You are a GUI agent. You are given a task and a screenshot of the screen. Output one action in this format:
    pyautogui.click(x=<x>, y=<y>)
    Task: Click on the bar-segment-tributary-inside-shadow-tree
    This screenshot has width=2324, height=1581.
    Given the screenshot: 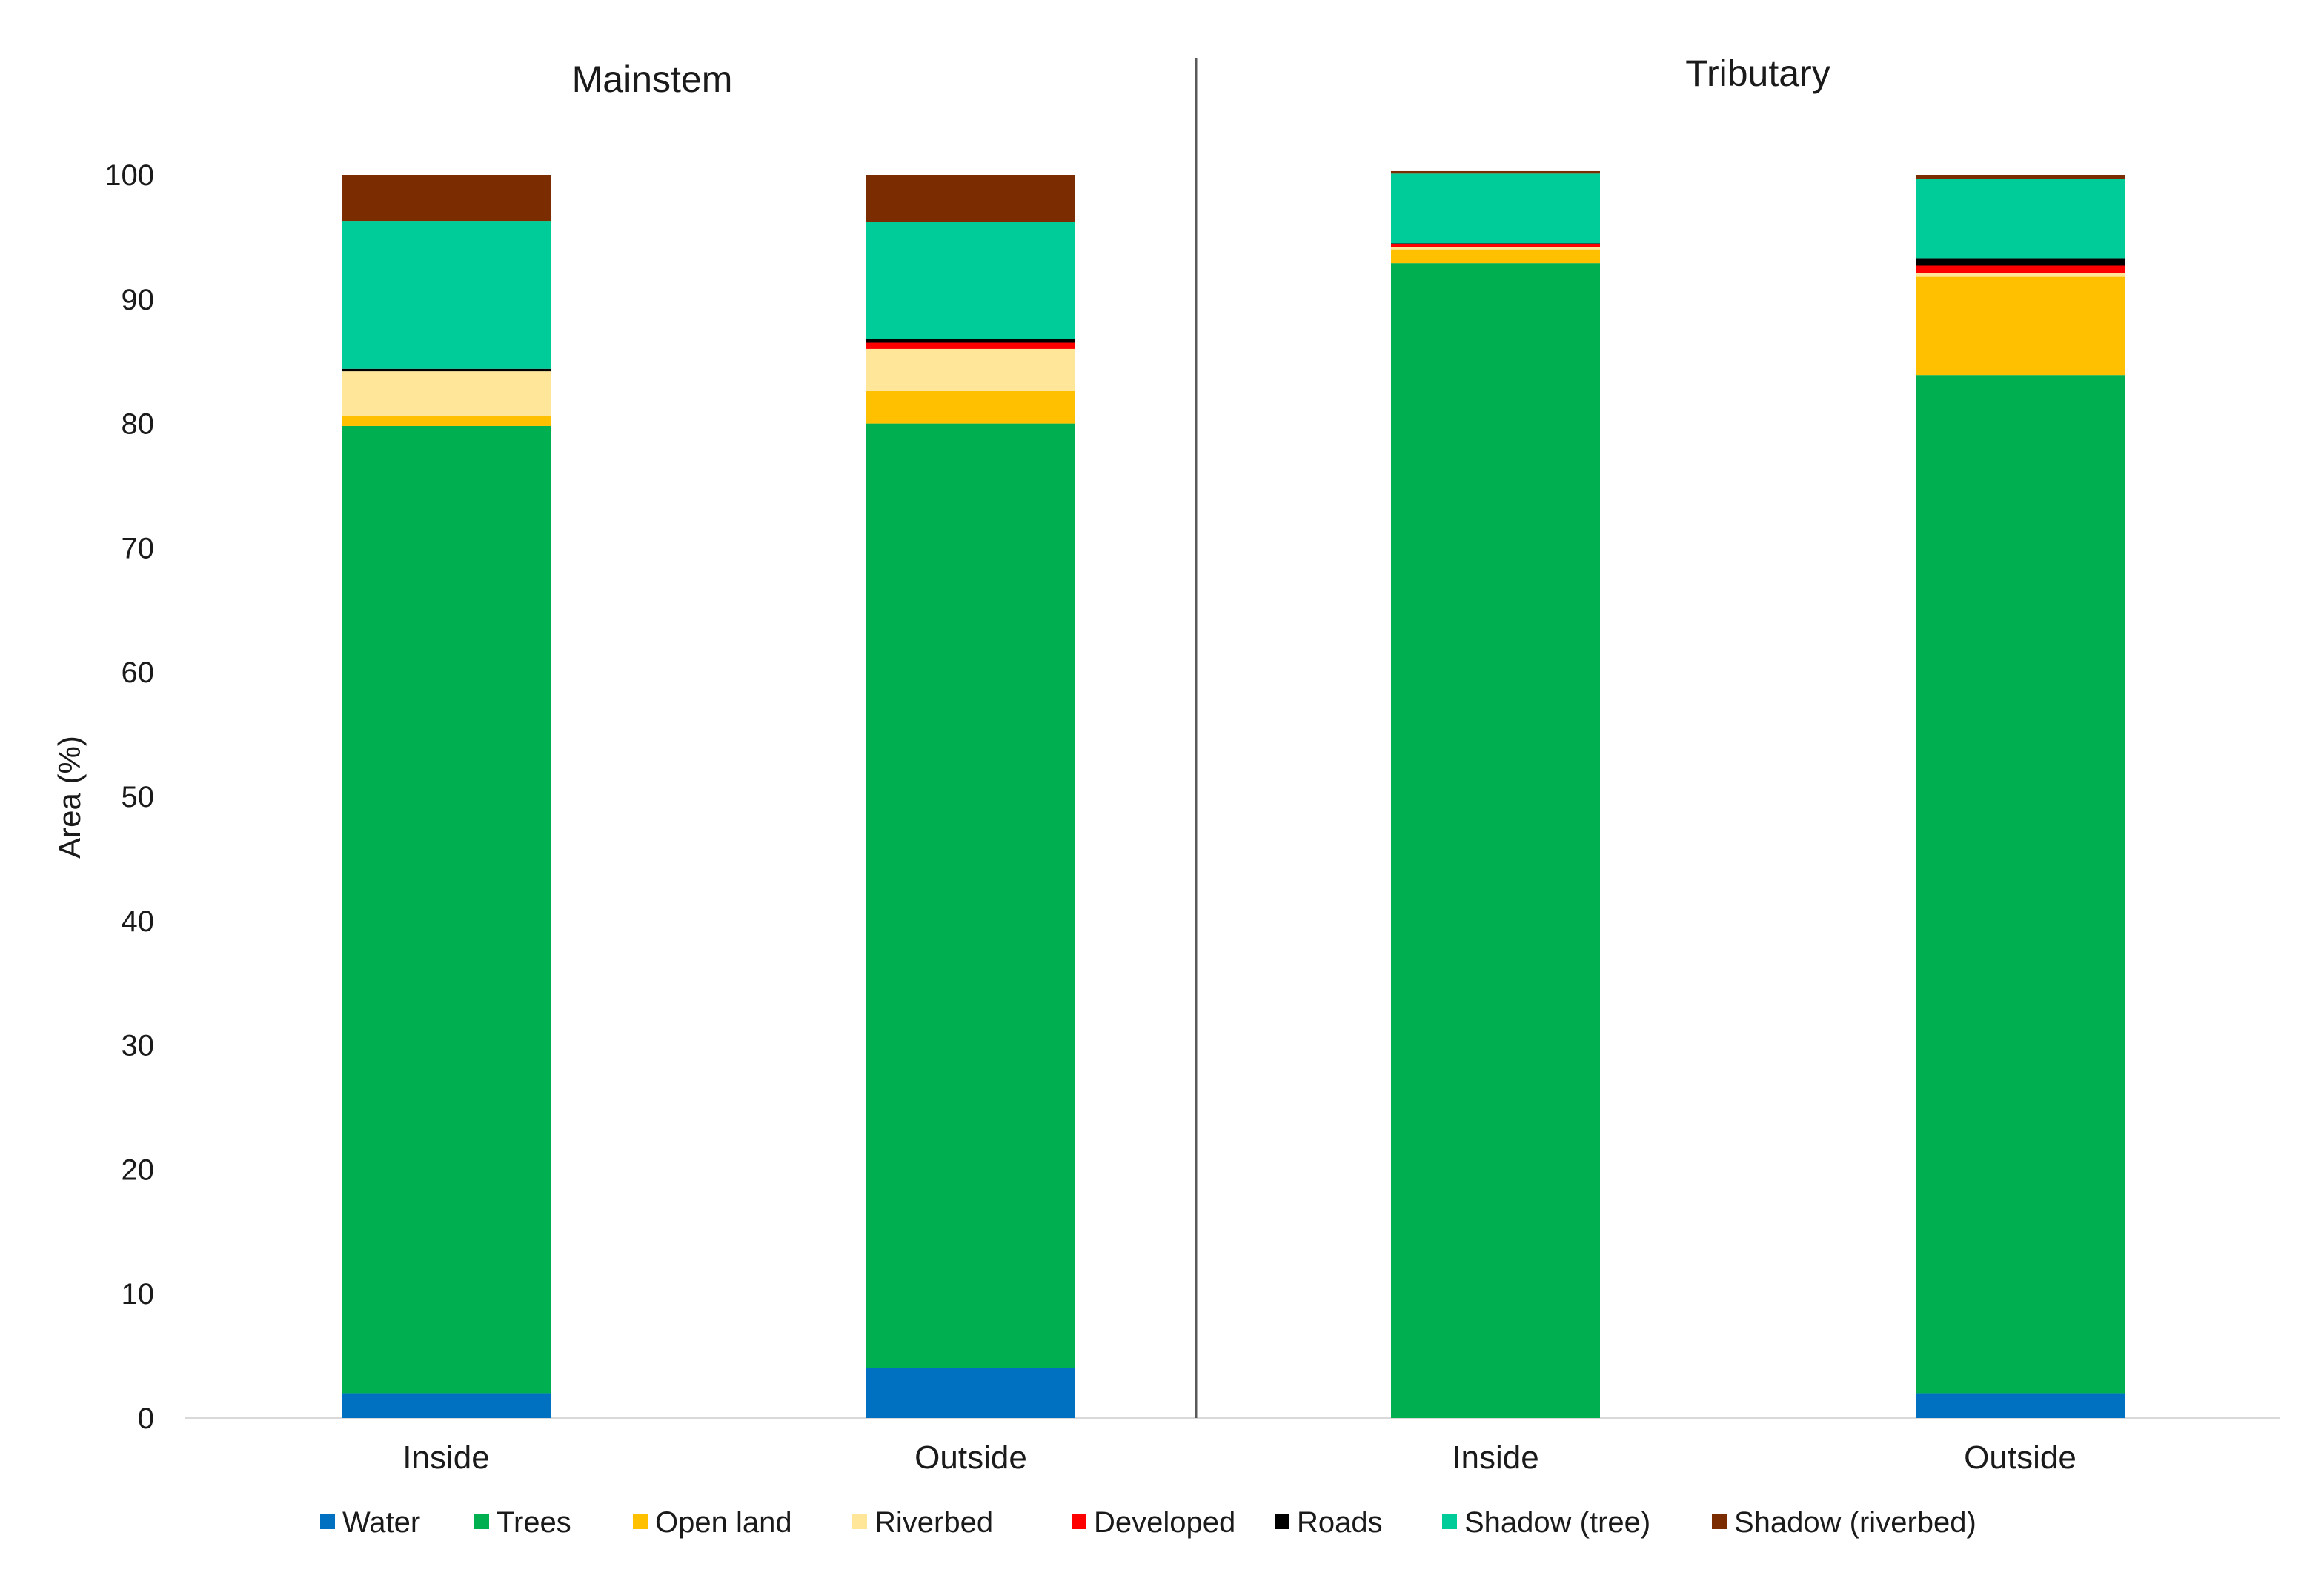 What is the action you would take?
    pyautogui.click(x=1495, y=208)
    